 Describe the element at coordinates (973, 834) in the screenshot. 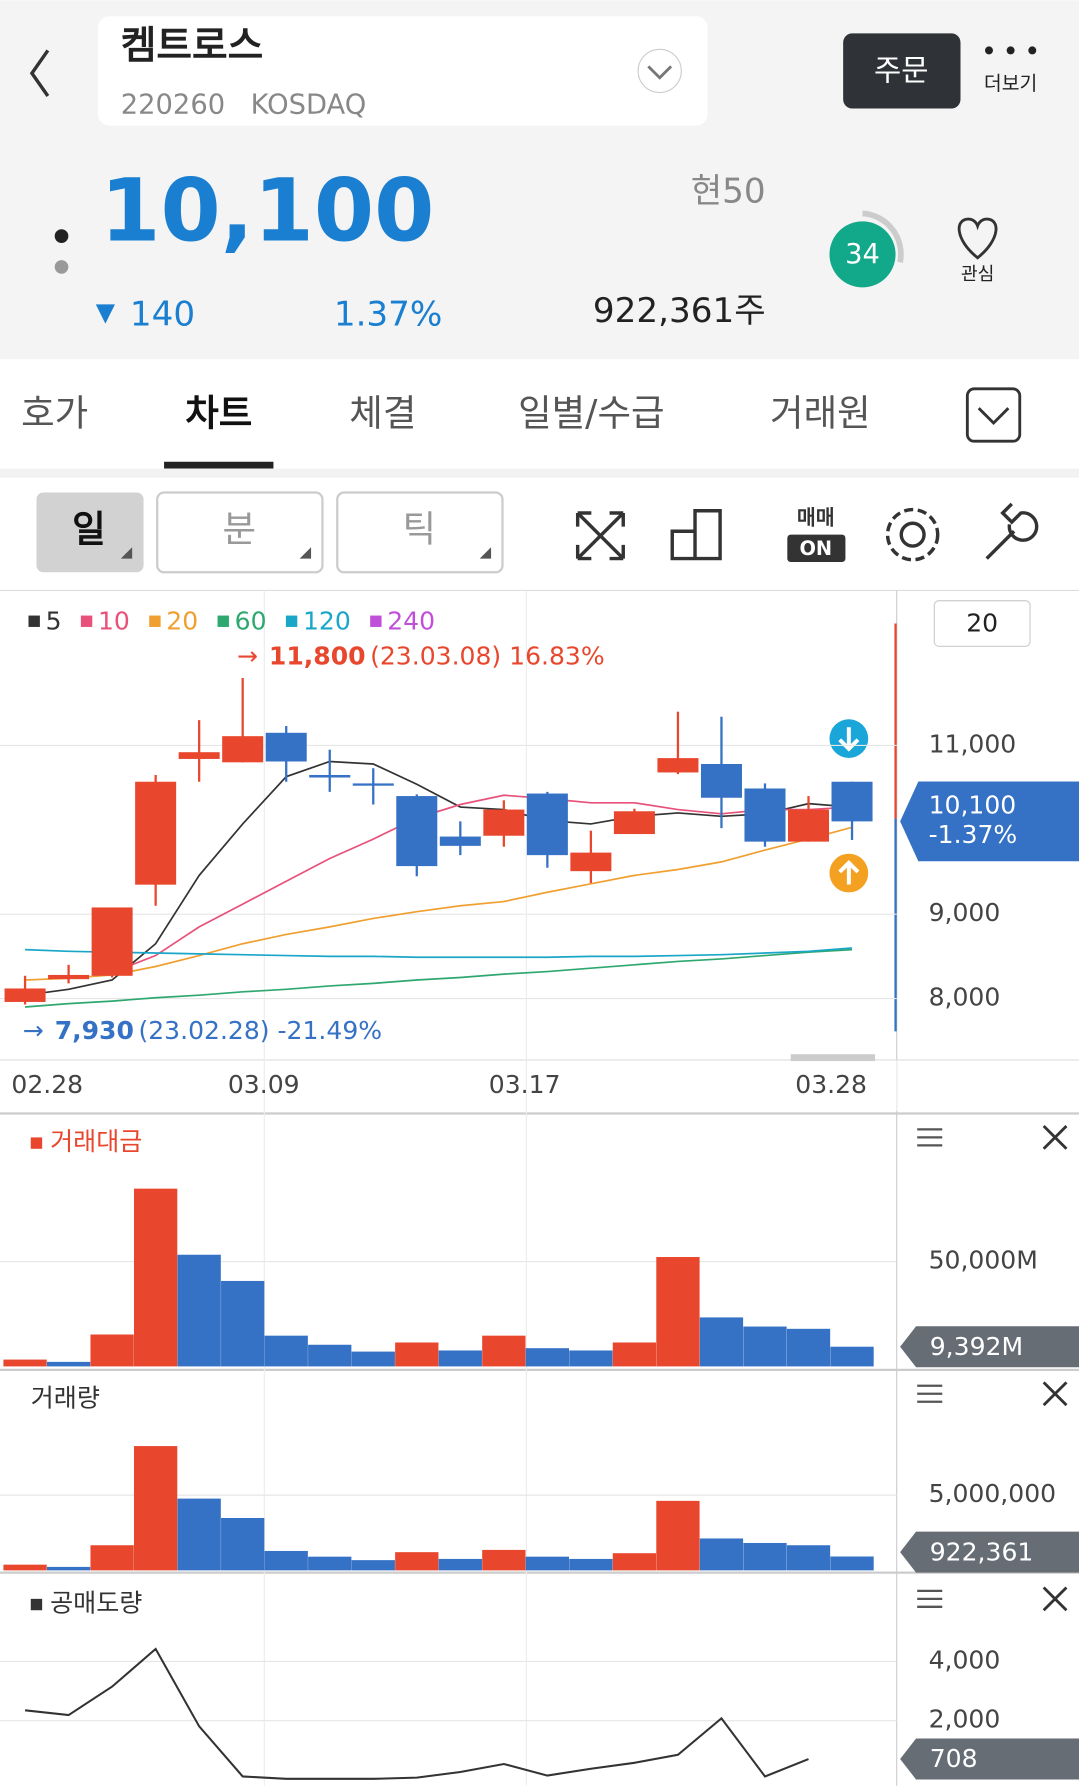

I see `price-tag-label: -1.37%` at that location.